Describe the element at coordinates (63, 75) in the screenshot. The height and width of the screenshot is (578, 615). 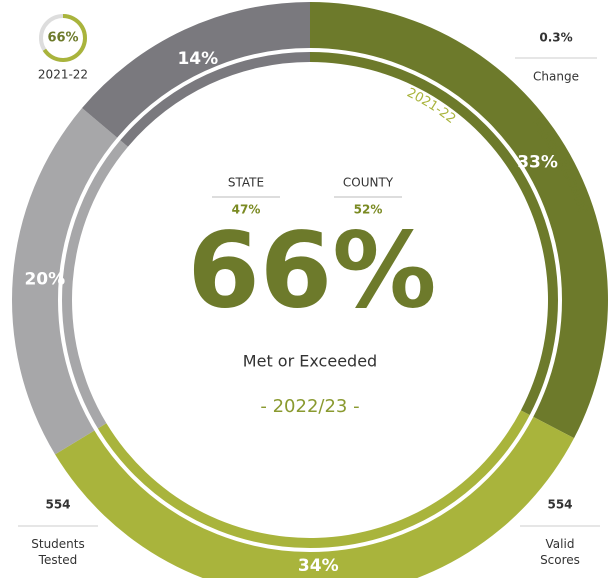
I see `previous-year: 2021-22` at that location.